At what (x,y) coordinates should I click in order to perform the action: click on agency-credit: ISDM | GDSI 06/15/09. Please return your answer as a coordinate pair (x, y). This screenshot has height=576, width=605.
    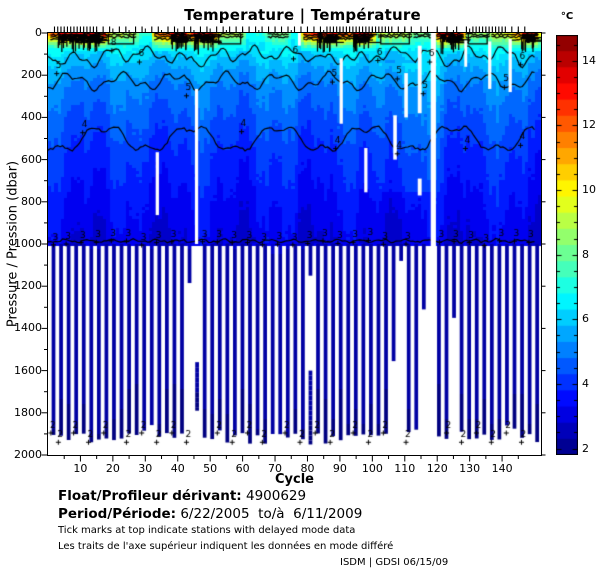
    Looking at the image, I should click on (394, 562).